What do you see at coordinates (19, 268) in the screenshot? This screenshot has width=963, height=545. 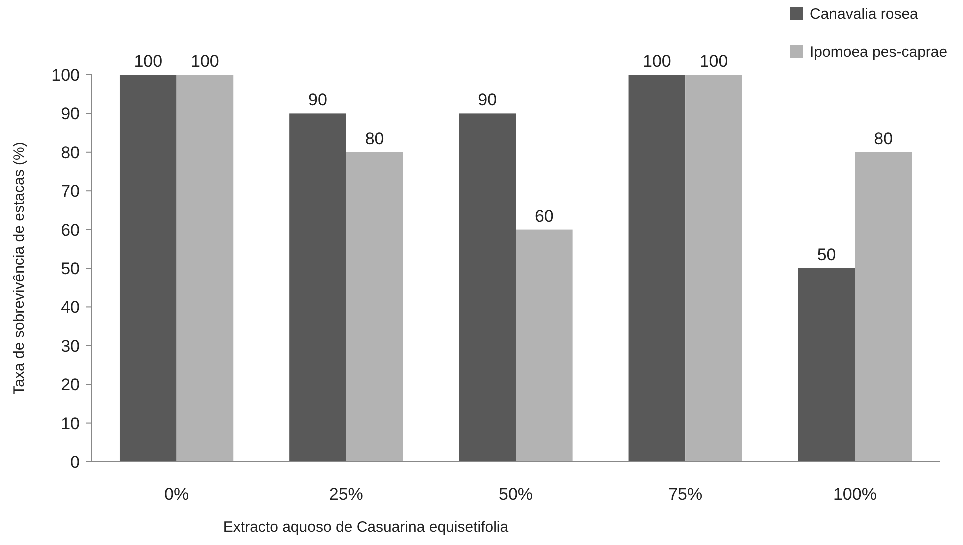 I see `y-axis-title: Taxa de sobrevivência de estacas (%)` at bounding box center [19, 268].